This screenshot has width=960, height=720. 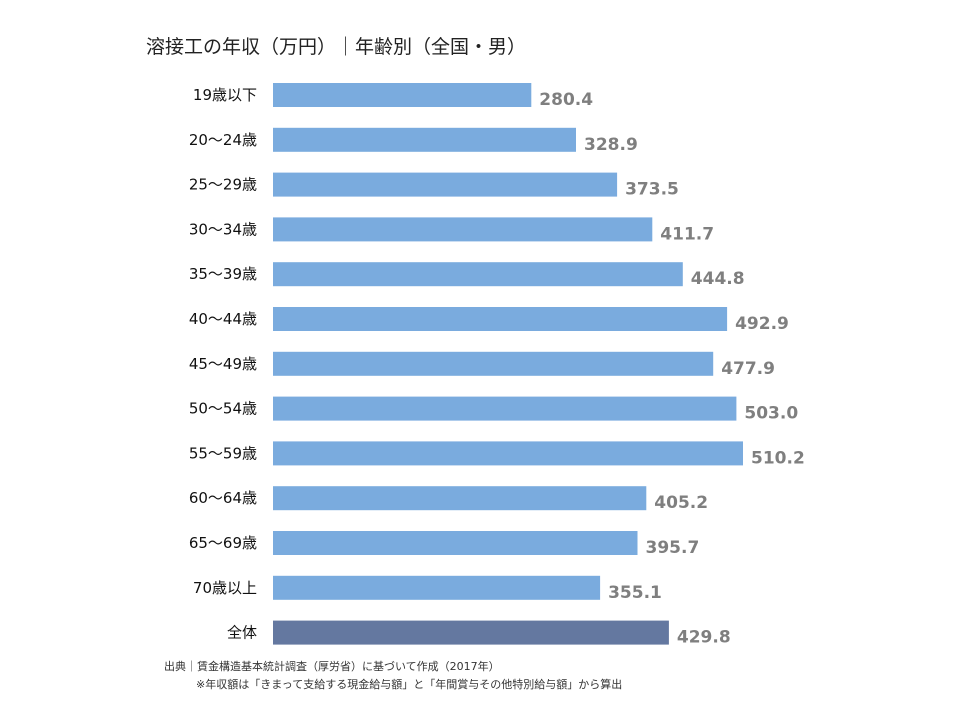 I want to click on value-label: 280.4, so click(x=566, y=100).